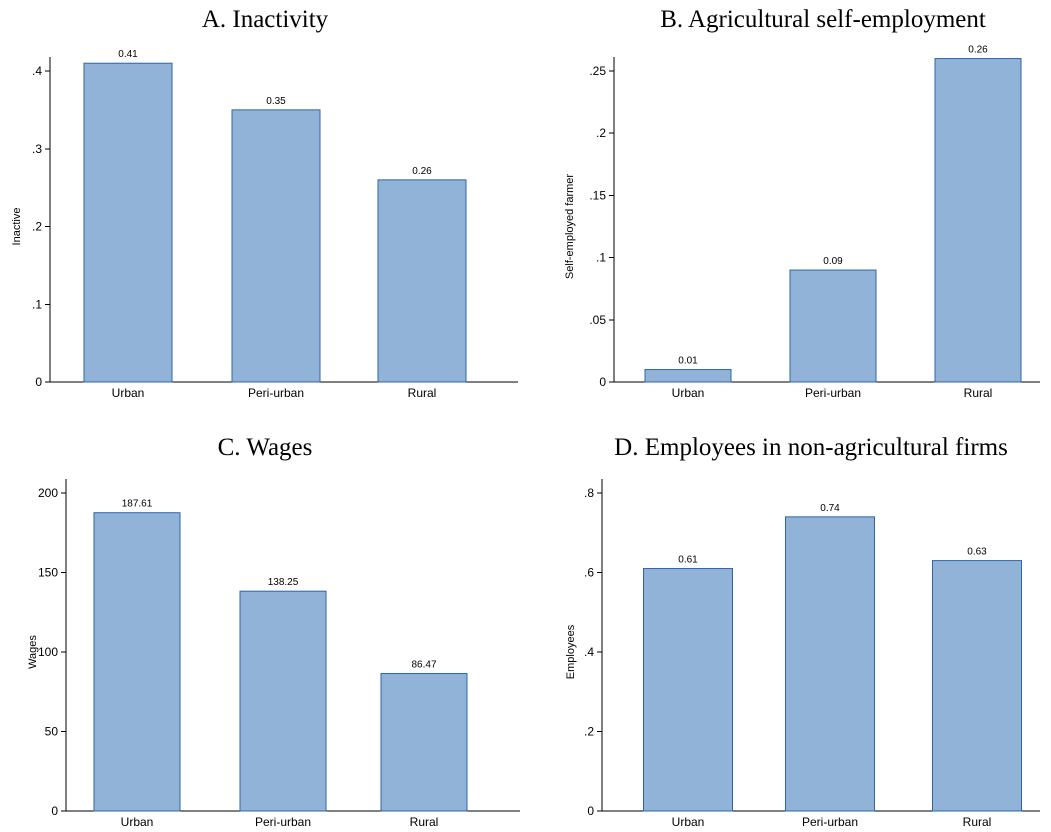  I want to click on data-label: 187.61, so click(137, 504).